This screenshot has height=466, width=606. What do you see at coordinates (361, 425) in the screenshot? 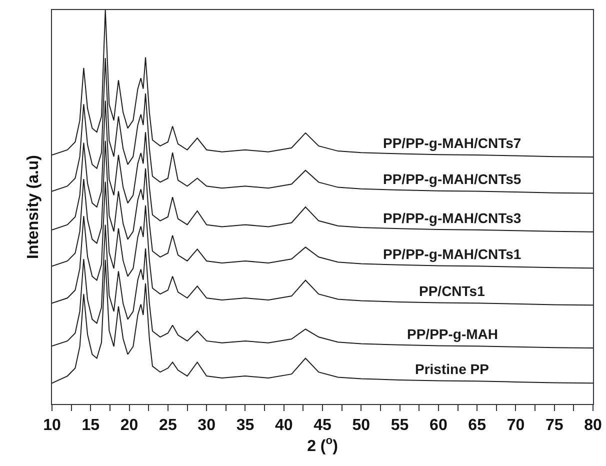
I see `x-tick-label: 50` at bounding box center [361, 425].